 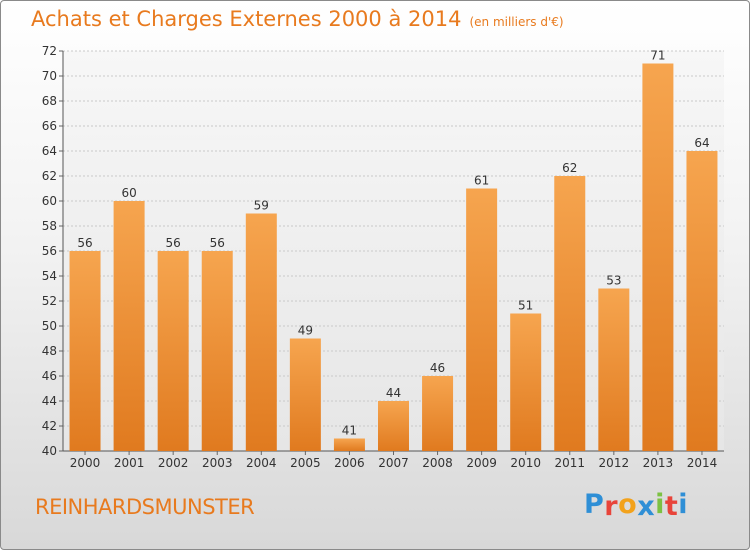 I want to click on logo-letter: o, so click(x=628, y=504).